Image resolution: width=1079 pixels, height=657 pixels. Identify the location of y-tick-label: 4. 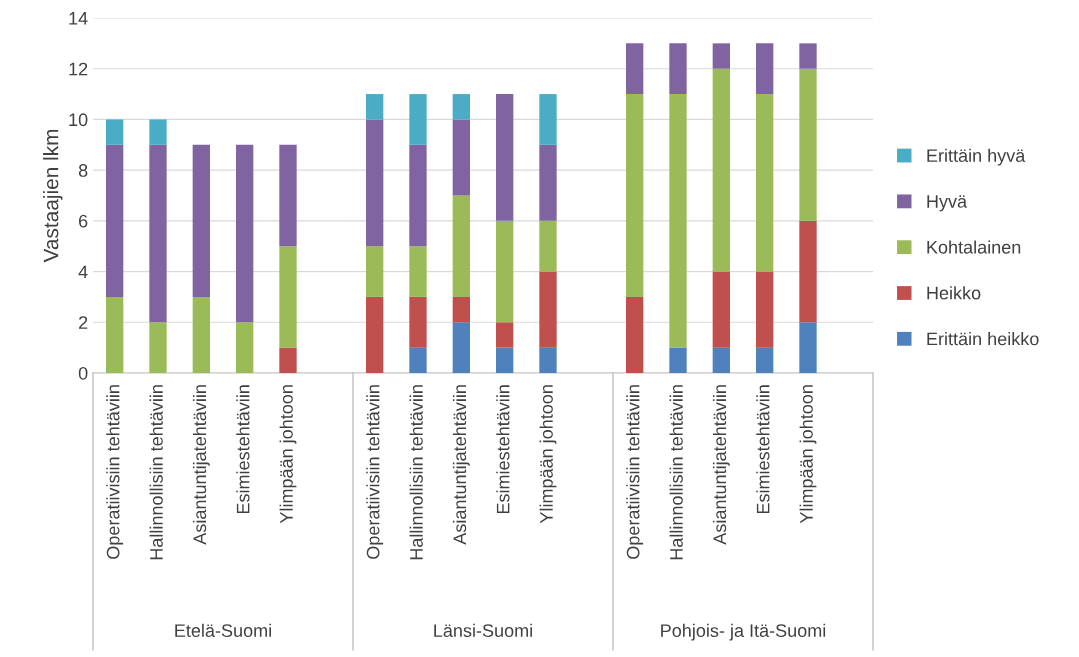
(83, 272).